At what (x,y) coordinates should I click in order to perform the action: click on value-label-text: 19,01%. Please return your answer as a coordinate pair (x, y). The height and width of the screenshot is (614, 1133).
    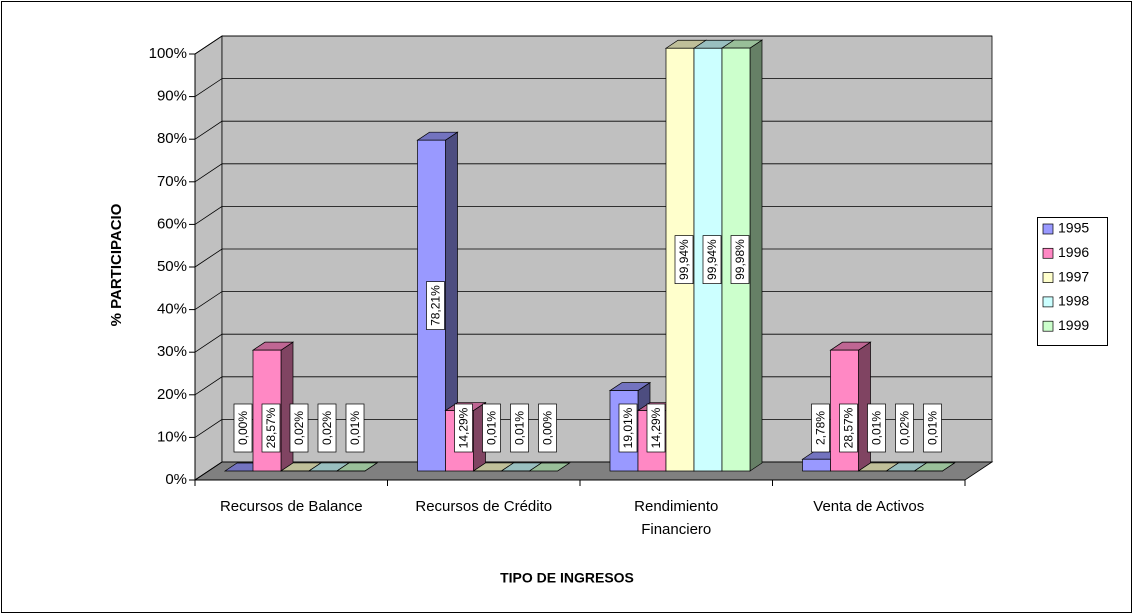
    Looking at the image, I should click on (628, 427).